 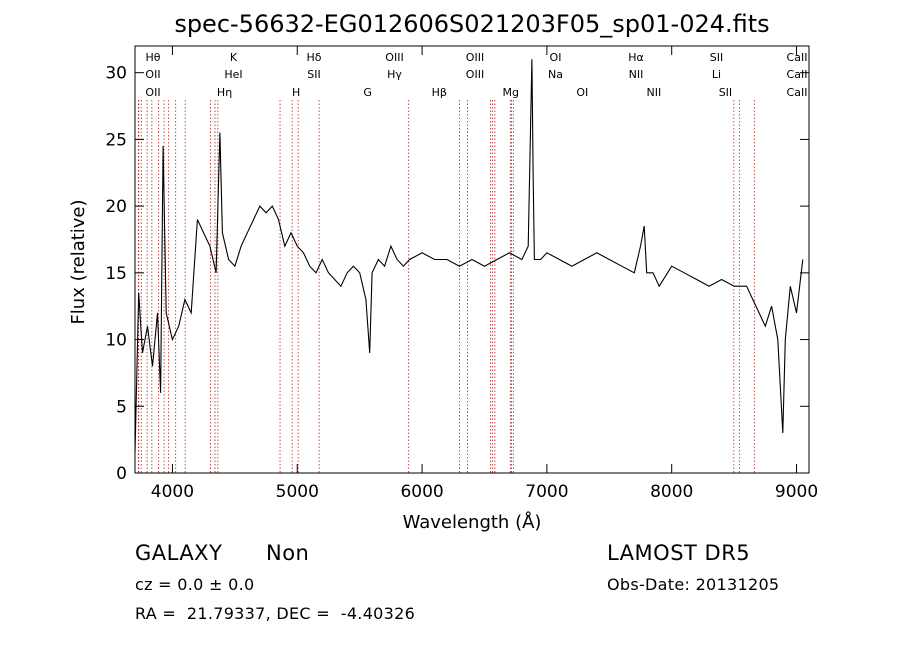 I want to click on y-tick-label-2: 10, so click(x=116, y=341).